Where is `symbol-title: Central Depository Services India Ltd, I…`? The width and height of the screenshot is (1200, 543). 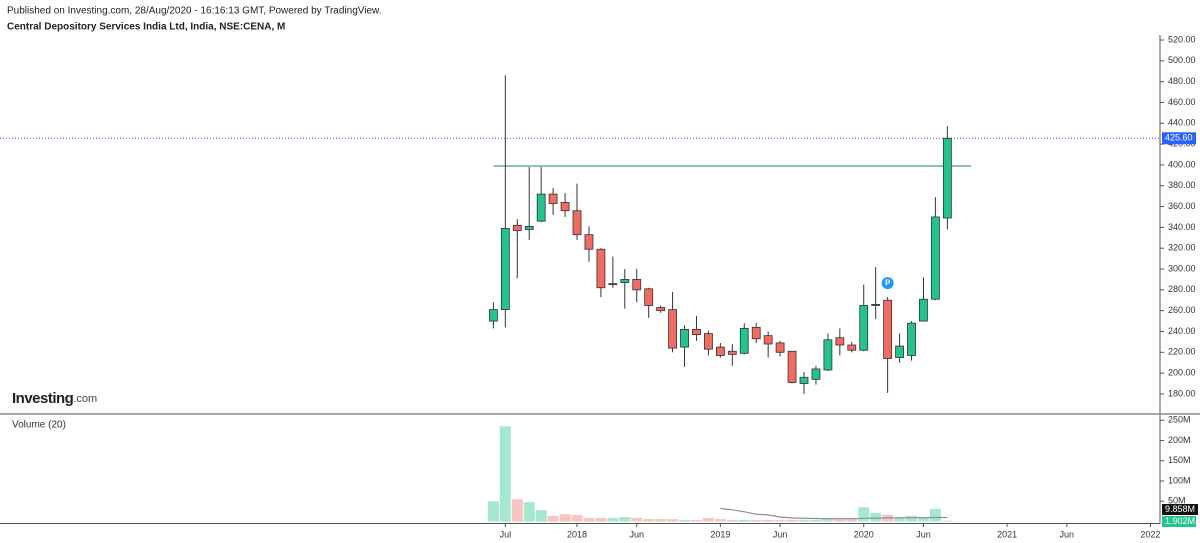 symbol-title: Central Depository Services India Ltd, I… is located at coordinates (146, 27).